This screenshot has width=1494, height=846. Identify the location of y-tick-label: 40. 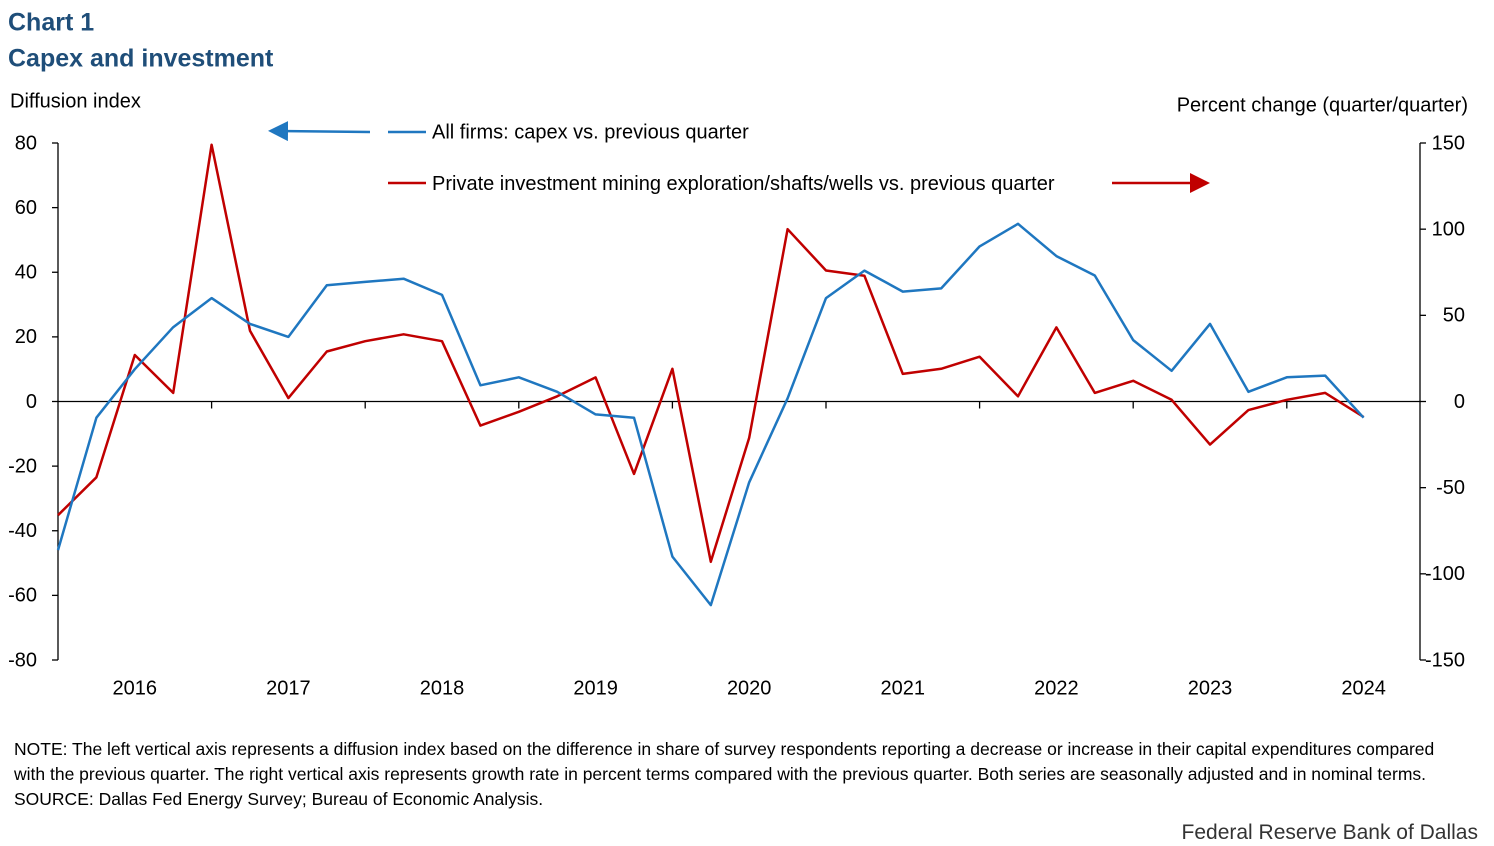
(26, 273).